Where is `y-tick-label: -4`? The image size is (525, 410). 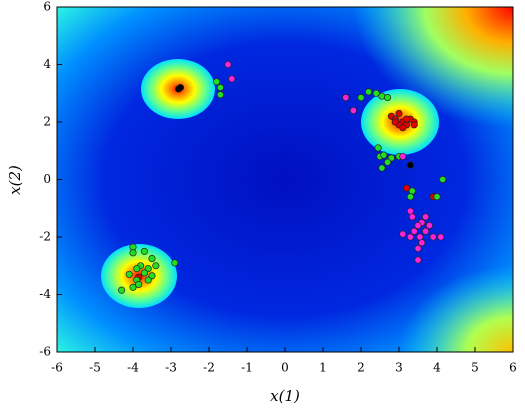 y-tick-label: -4 is located at coordinates (45, 294).